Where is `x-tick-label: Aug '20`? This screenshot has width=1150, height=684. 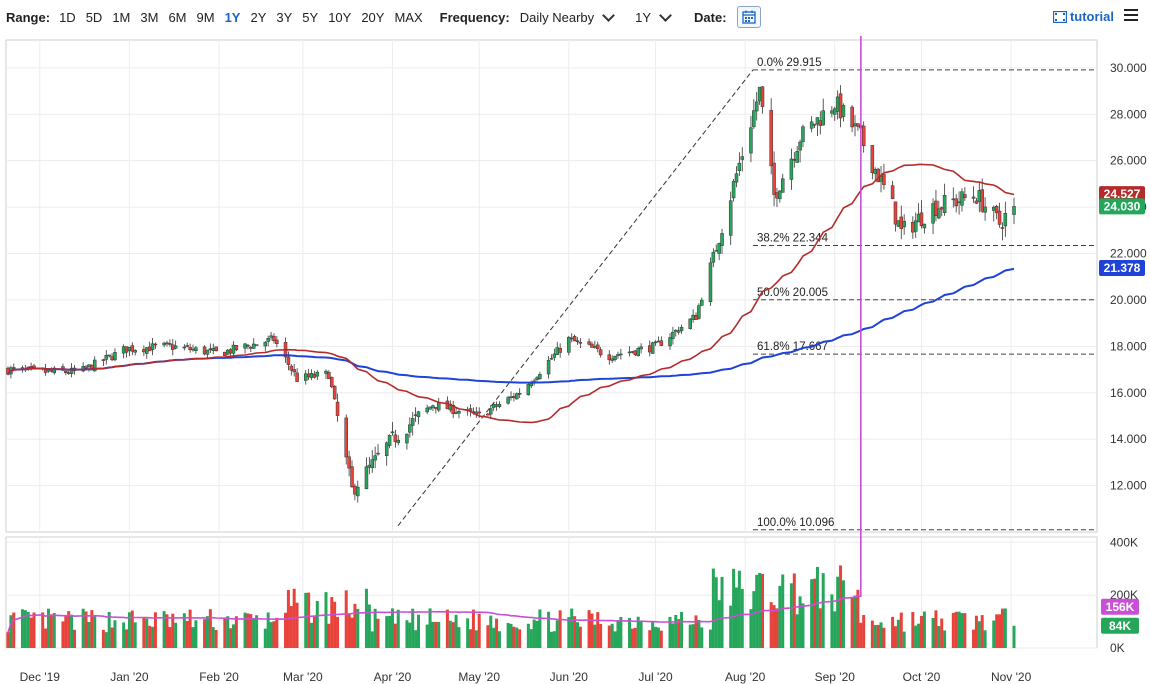
x-tick-label: Aug '20 is located at coordinates (745, 677).